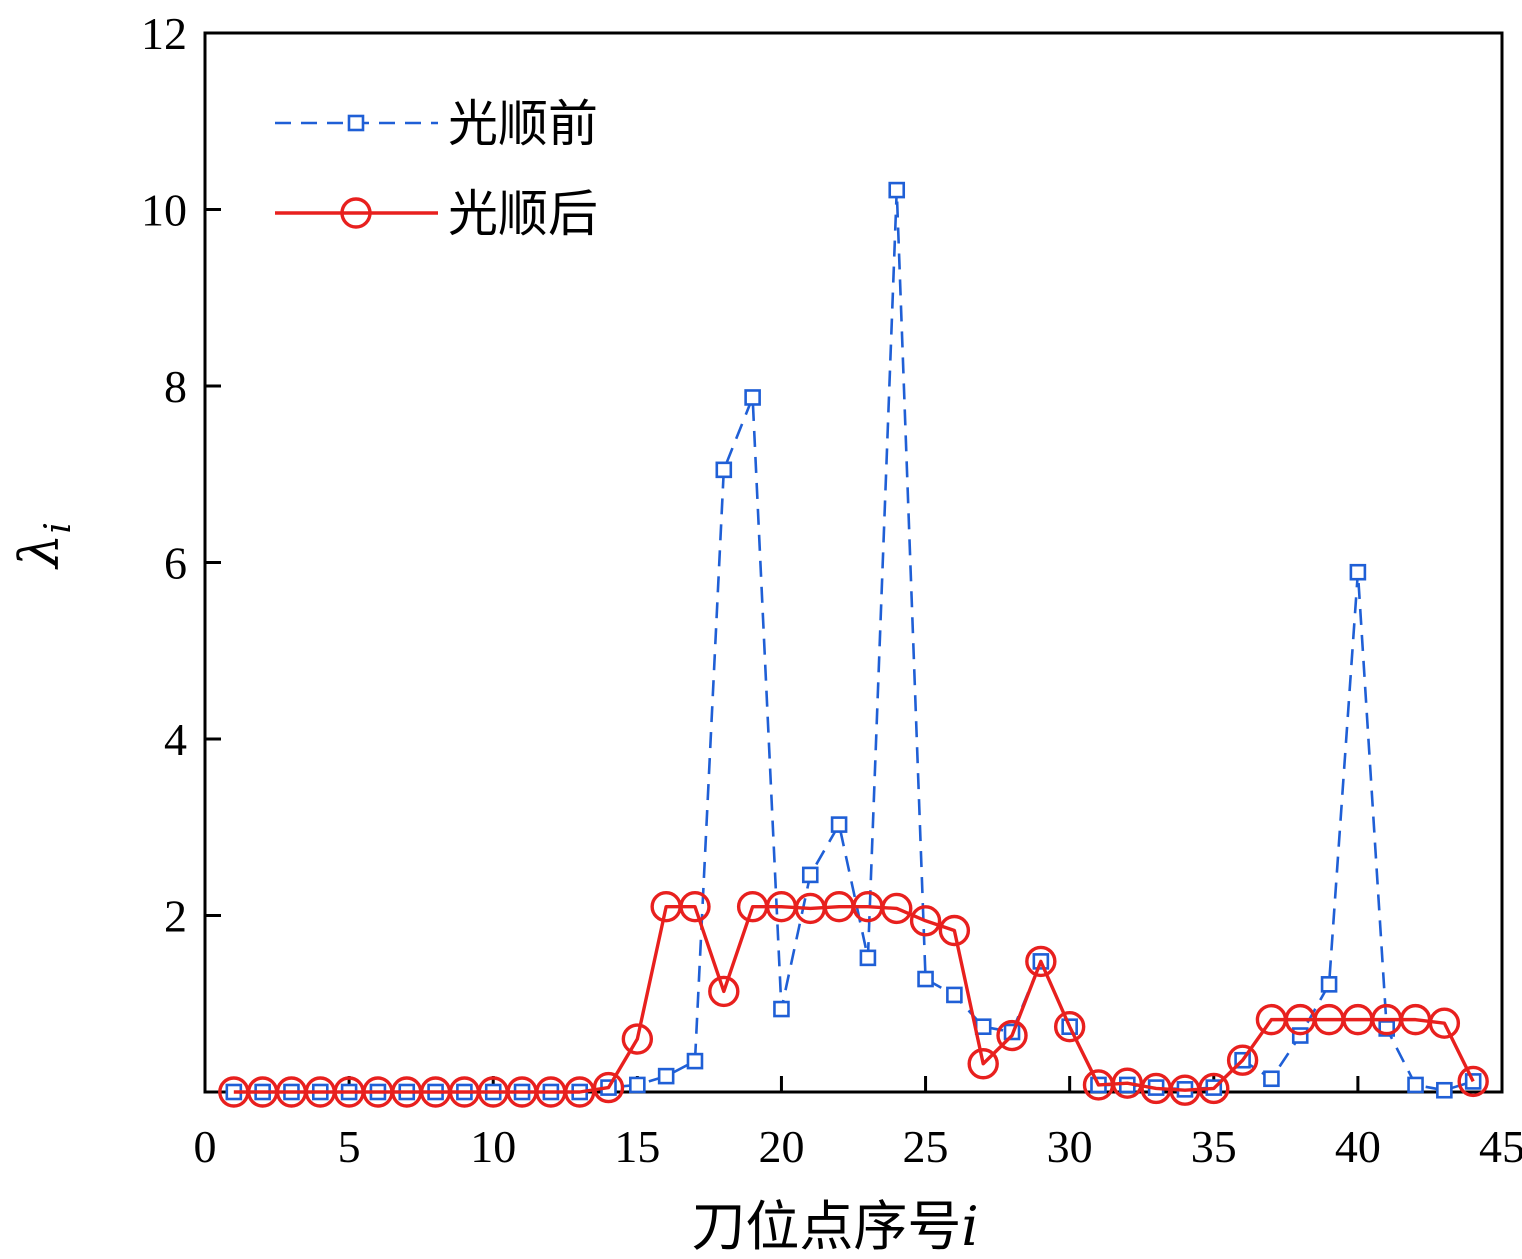 This screenshot has width=1522, height=1259. I want to click on x-tick-label: 40, so click(1358, 1146).